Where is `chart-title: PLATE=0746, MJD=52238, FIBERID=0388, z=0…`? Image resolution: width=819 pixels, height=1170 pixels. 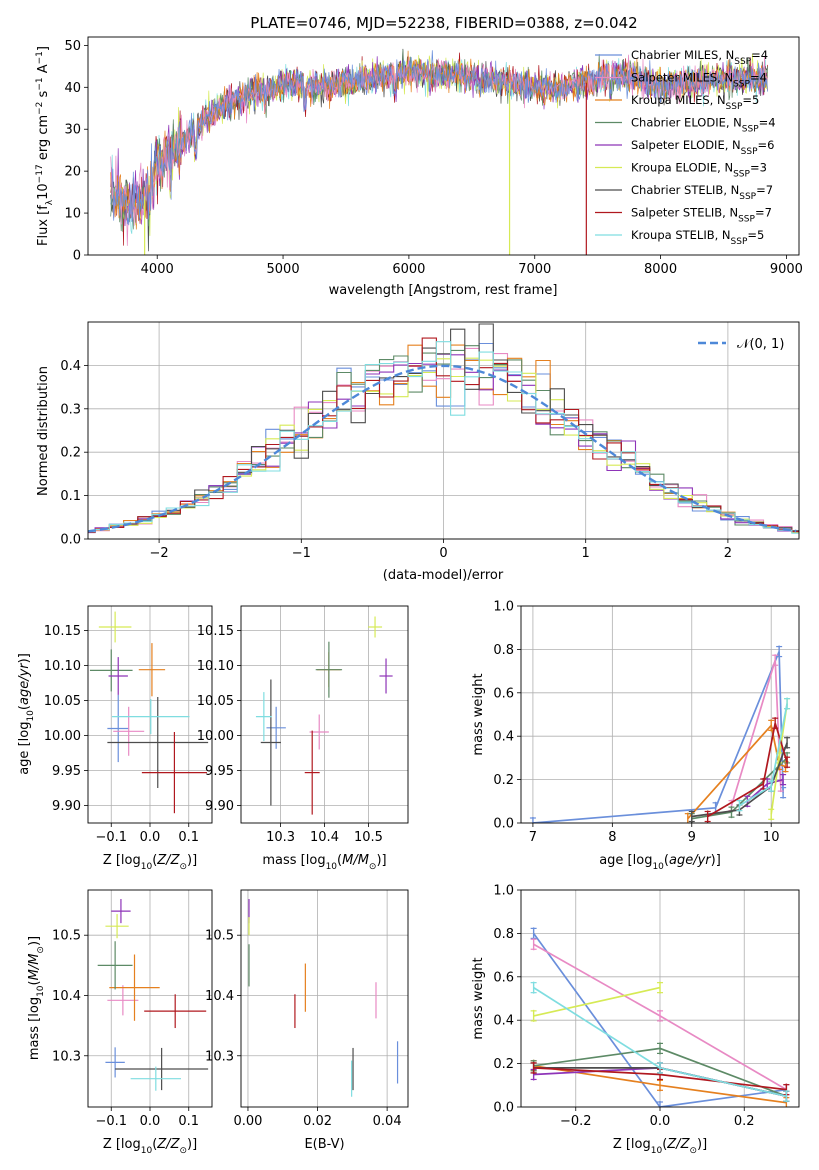
chart-title: PLATE=0746, MJD=52238, FIBERID=0388, z=0… is located at coordinates (443, 23).